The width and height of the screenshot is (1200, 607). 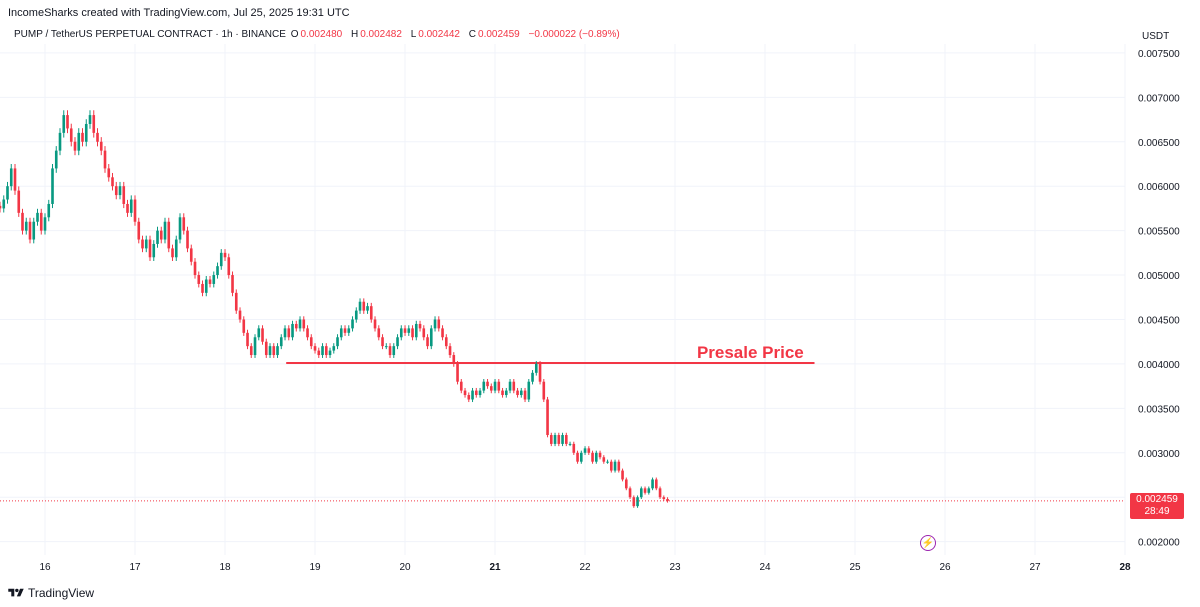 I want to click on currency-label: USDT, so click(x=1156, y=36).